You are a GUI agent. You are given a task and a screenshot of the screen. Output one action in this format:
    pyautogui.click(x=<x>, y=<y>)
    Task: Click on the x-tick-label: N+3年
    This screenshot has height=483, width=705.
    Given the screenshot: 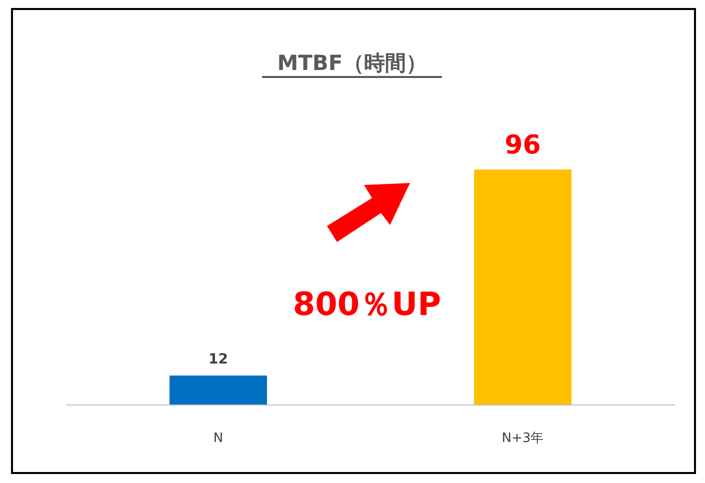 What is the action you would take?
    pyautogui.click(x=523, y=438)
    